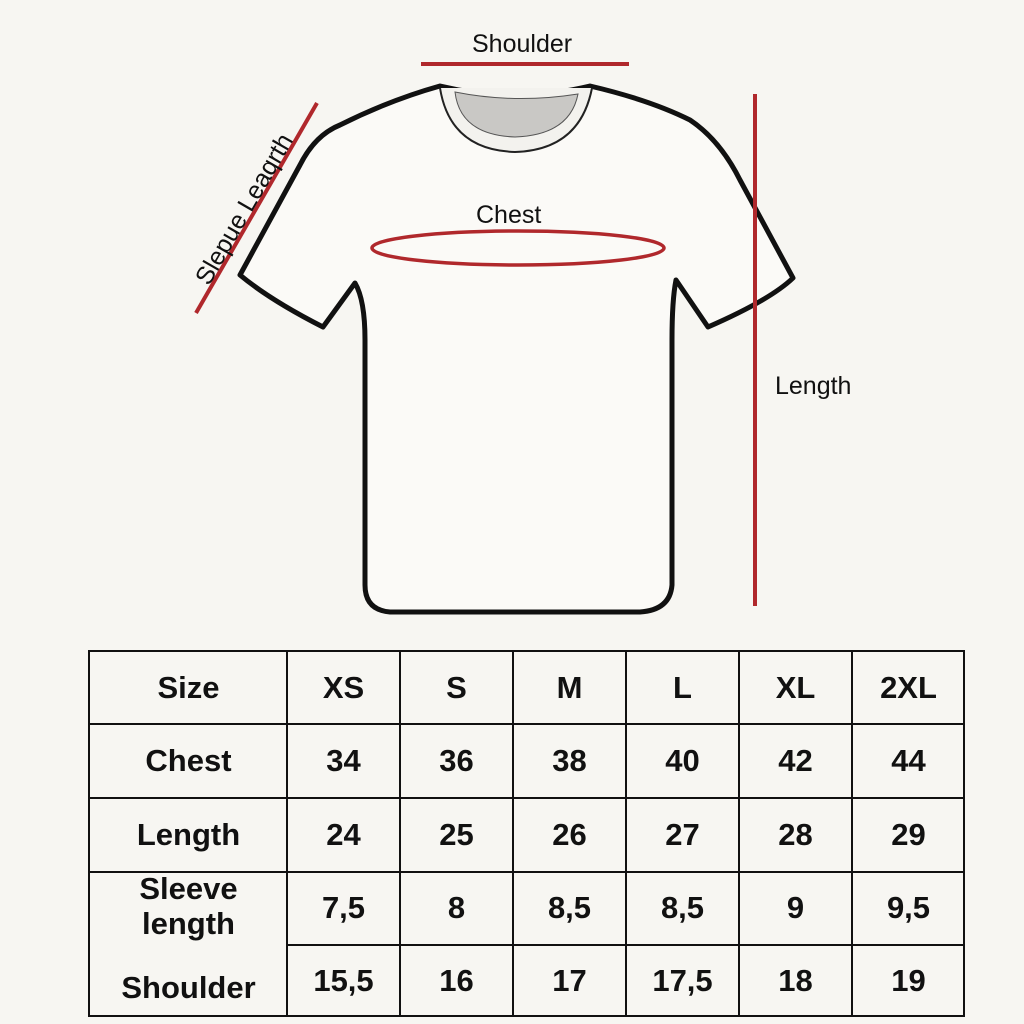 The image size is (1024, 1024). What do you see at coordinates (343, 980) in the screenshot?
I see `table-cell: 15,5` at bounding box center [343, 980].